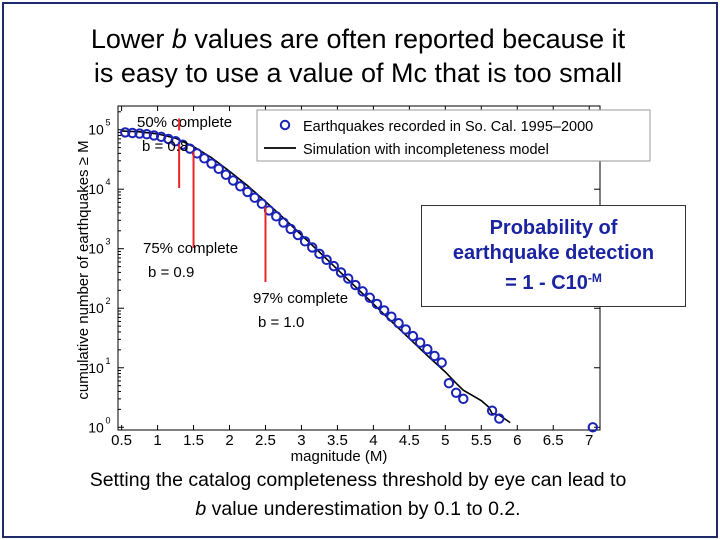  I want to click on x-tick-label: 6.5, so click(553, 440).